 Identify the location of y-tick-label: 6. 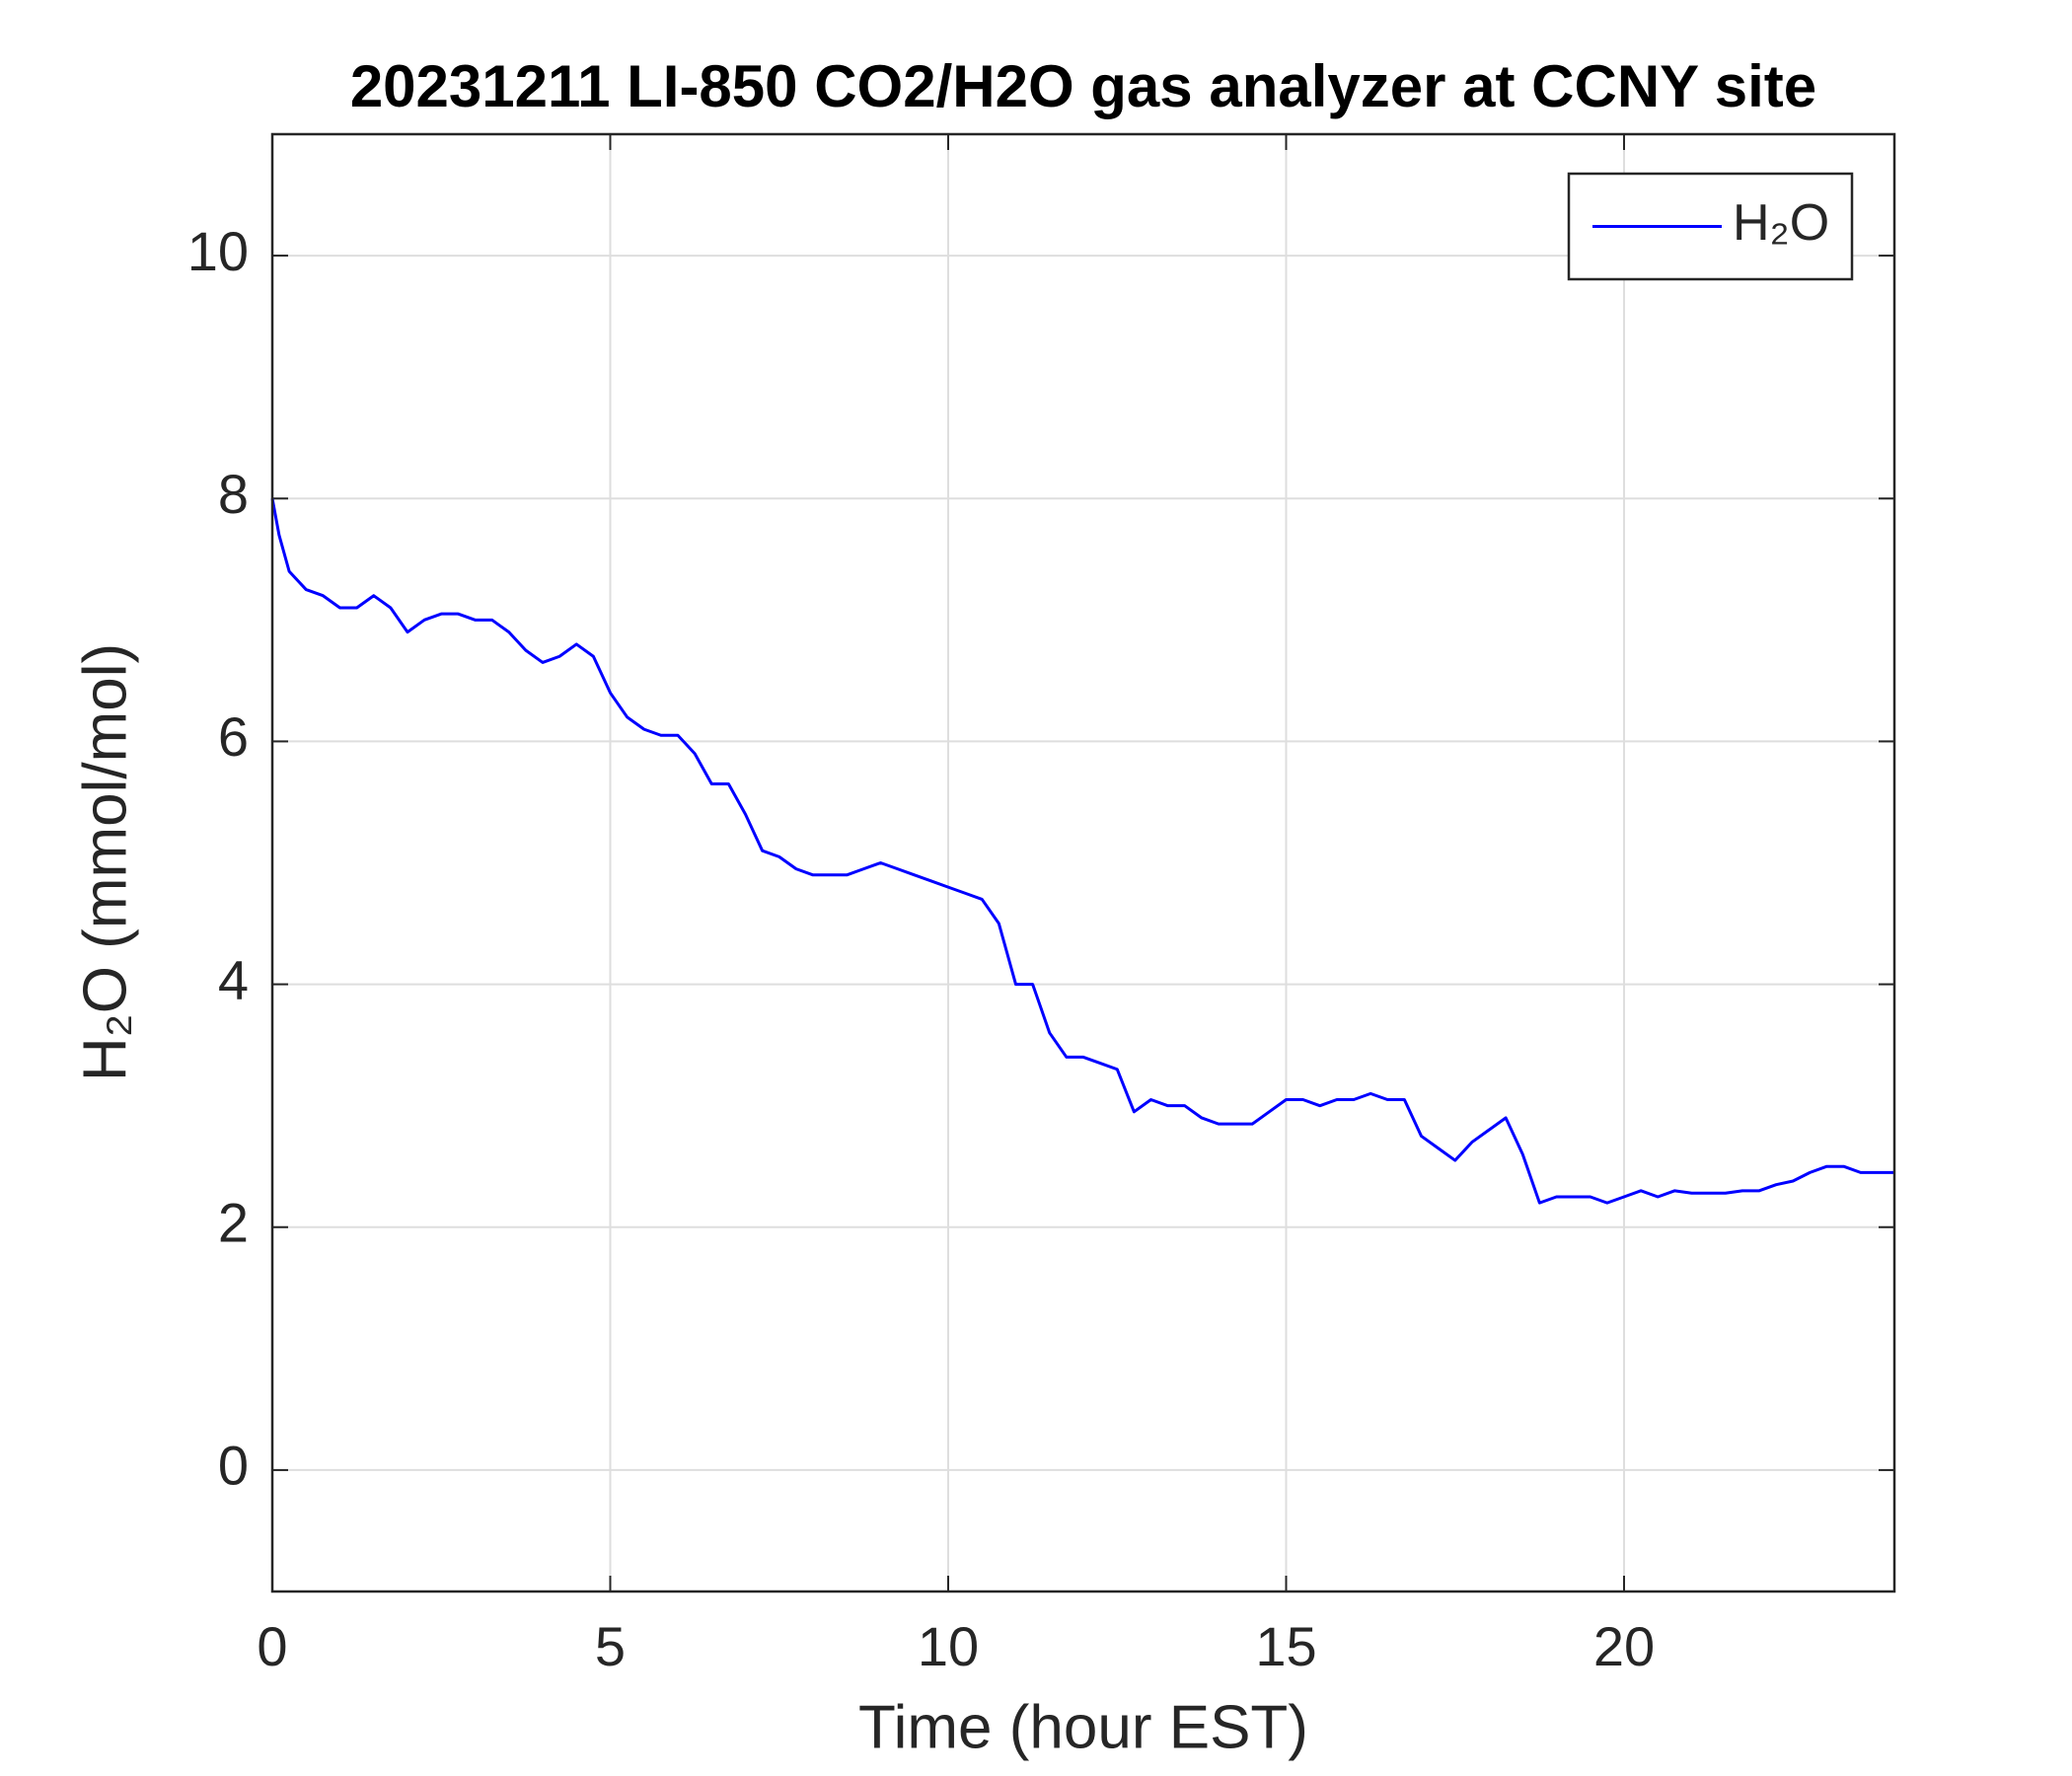
(234, 736).